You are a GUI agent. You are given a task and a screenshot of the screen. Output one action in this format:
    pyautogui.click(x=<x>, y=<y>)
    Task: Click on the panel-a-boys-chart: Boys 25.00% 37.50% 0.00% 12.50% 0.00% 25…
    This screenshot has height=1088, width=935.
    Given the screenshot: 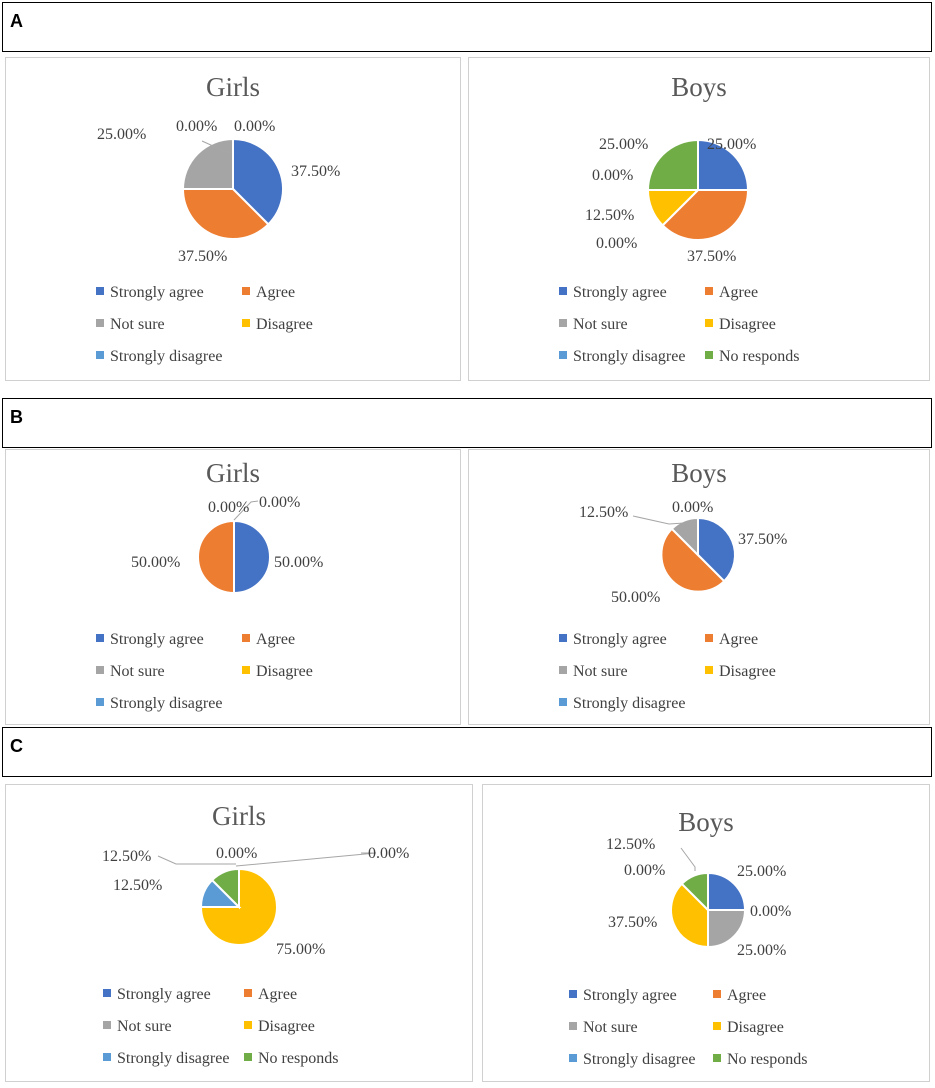 What is the action you would take?
    pyautogui.click(x=699, y=219)
    